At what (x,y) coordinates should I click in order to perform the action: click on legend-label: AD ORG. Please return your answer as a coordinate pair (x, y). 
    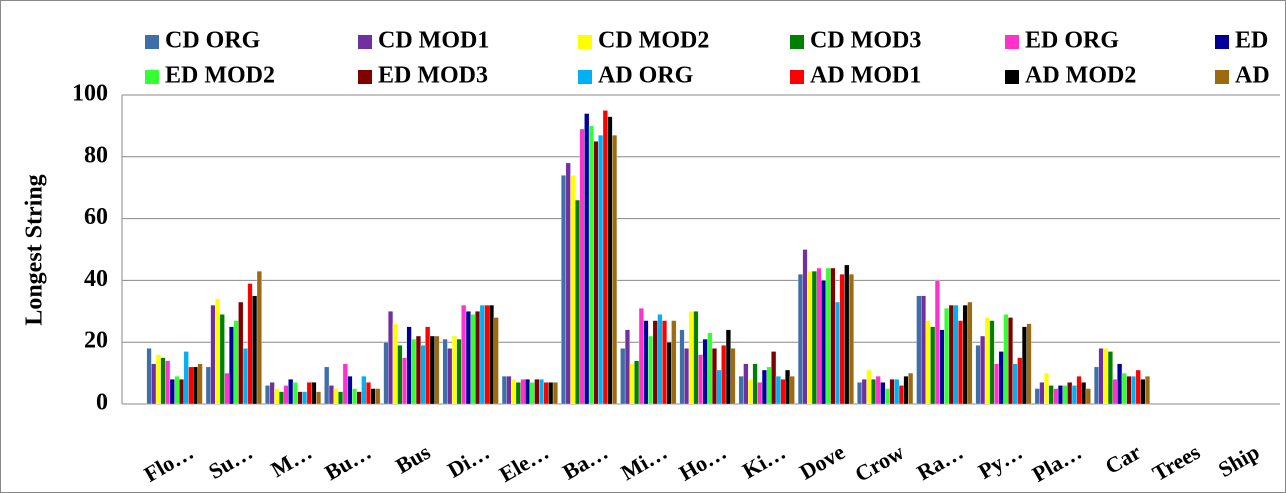
    Looking at the image, I should click on (646, 76).